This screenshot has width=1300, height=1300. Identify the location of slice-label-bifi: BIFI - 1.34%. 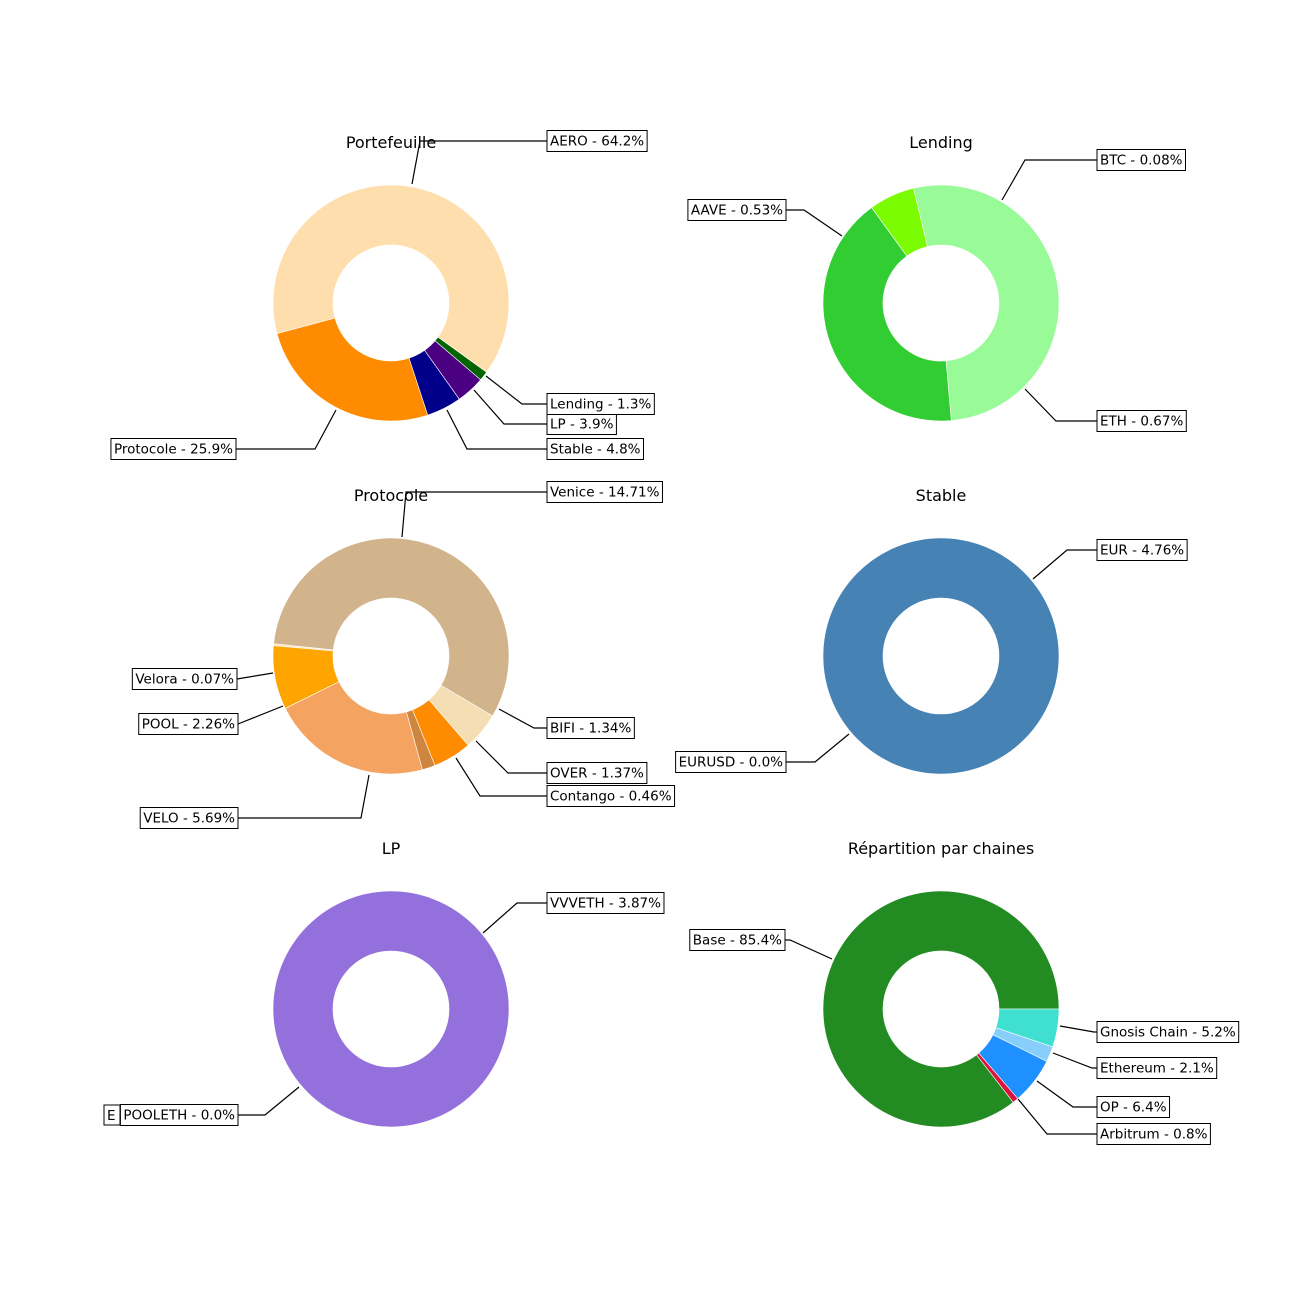
(590, 728).